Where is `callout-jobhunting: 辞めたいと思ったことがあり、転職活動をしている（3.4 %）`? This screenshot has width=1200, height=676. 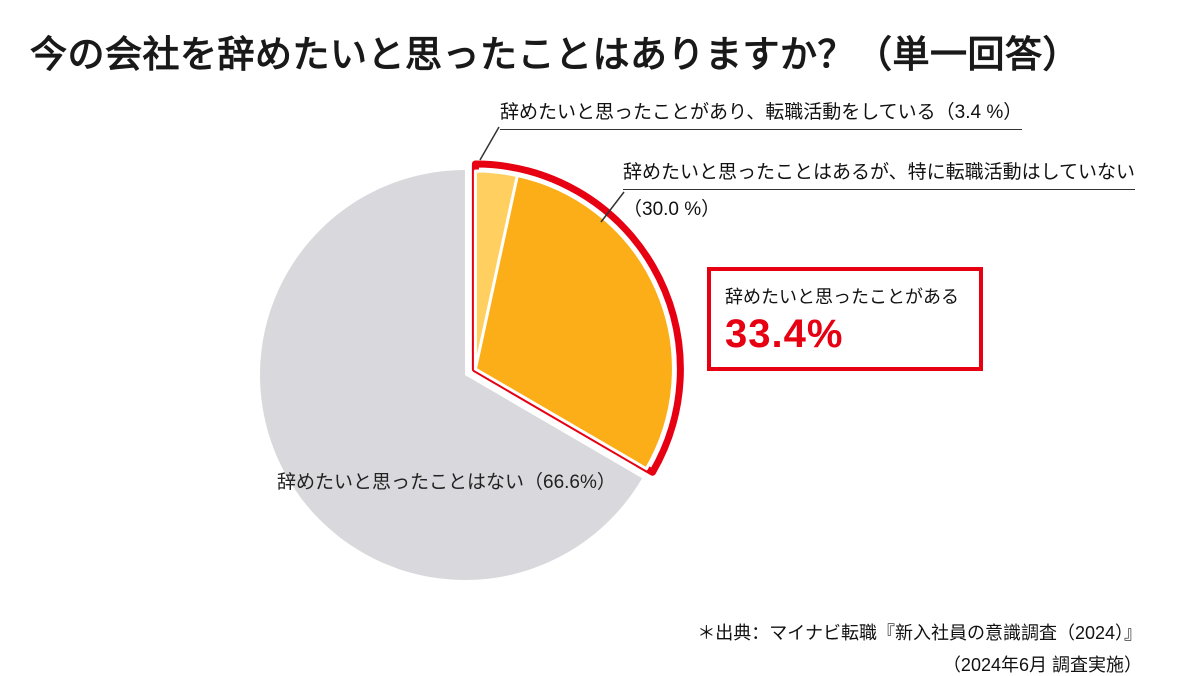 callout-jobhunting: 辞めたいと思ったことがあり、転職活動をしている（3.4 %） is located at coordinates (761, 115).